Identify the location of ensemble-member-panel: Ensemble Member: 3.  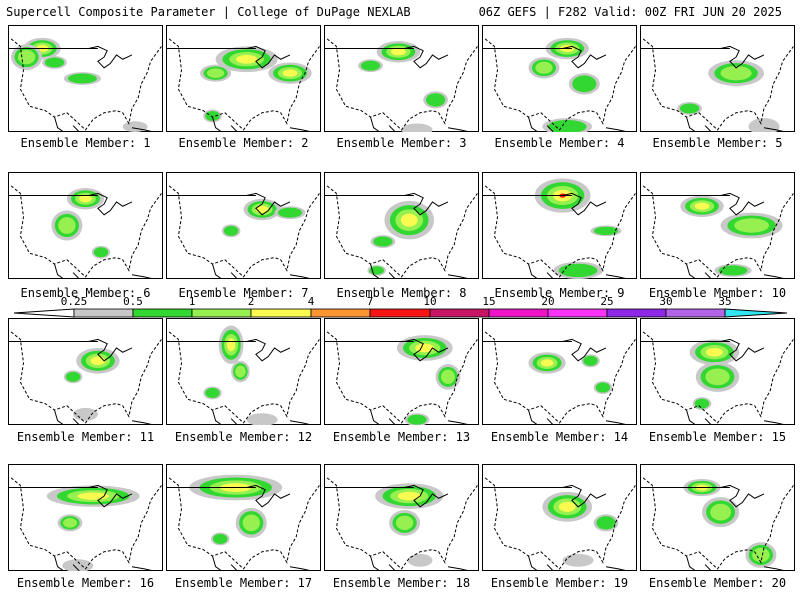
(401, 88).